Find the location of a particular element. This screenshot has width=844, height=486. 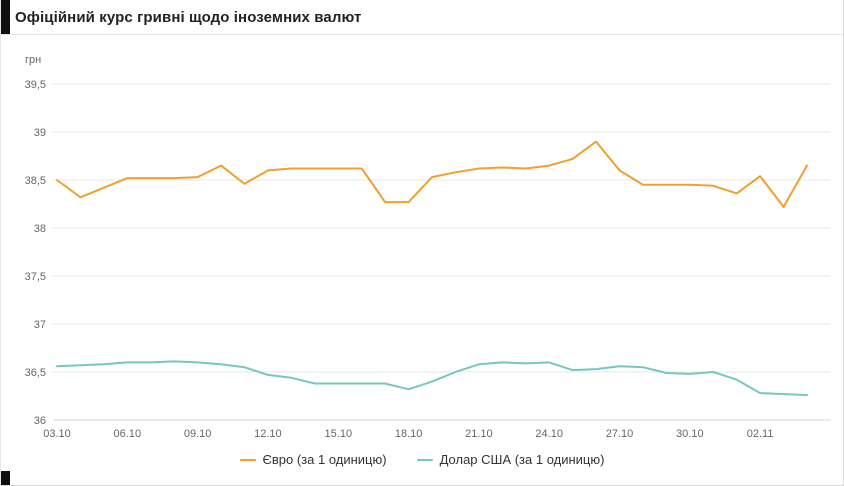

screen-edge-artifact-bottom is located at coordinates (5, 478).